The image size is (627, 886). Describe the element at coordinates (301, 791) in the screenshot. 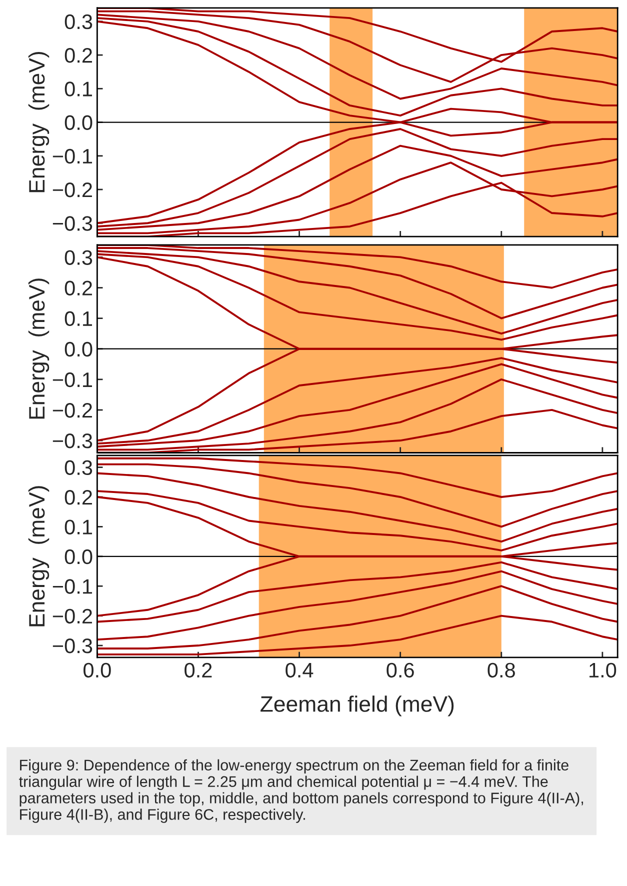

I see `caption: Figure 9: Dependence of the low-energy spectrum on the Zeeman field for a finite triangular wire of length L = 2.25 μm and chemical potential μ = −4.4 meV. The parameters used in the top, middle, and bottom panels correspond to Figure 4(II-A), Figure 4(II-B), and Figure 6C, respectively.` at that location.